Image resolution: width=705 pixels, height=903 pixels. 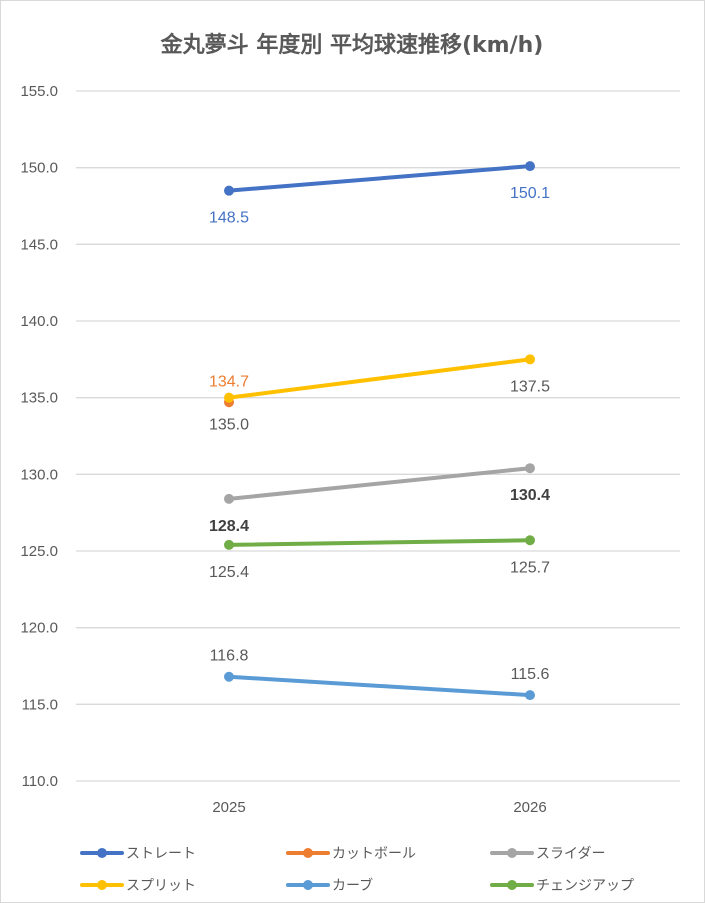 What do you see at coordinates (229, 526) in the screenshot?
I see `data-label: 128.4` at bounding box center [229, 526].